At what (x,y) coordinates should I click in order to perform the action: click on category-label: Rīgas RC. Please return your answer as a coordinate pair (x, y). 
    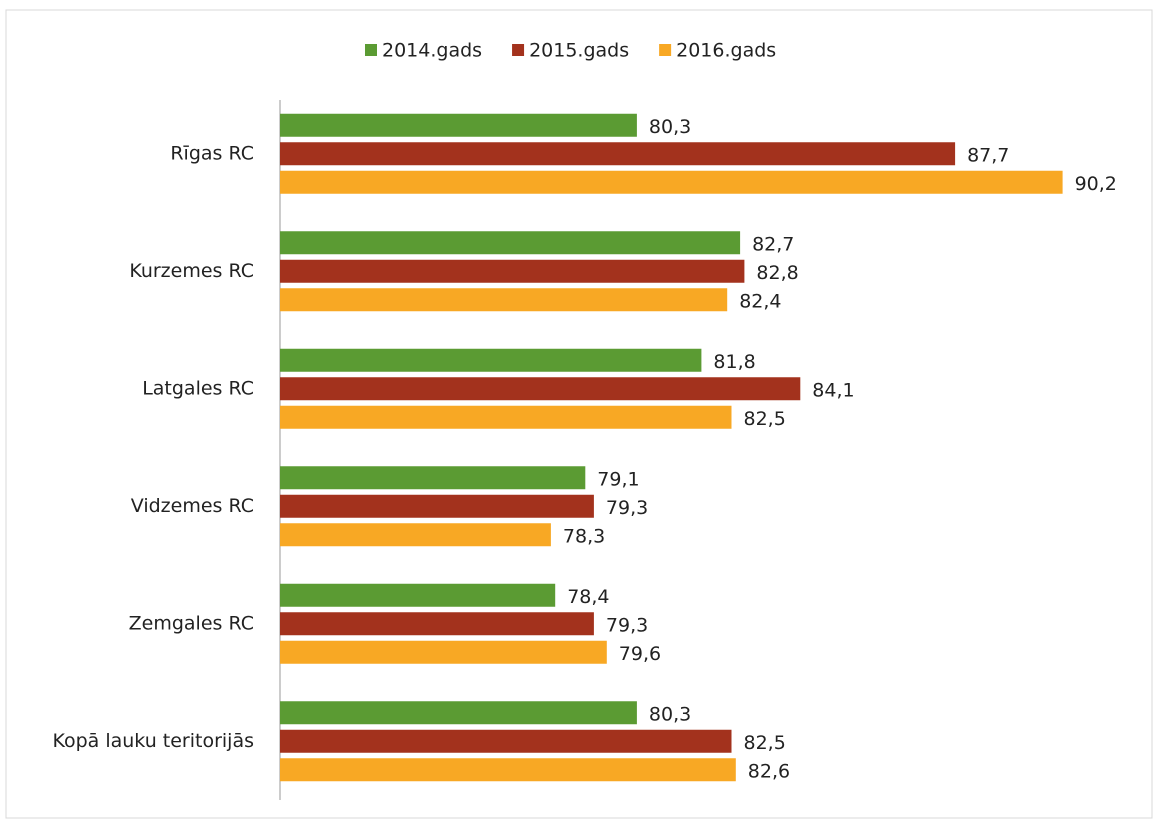
    Looking at the image, I should click on (212, 153).